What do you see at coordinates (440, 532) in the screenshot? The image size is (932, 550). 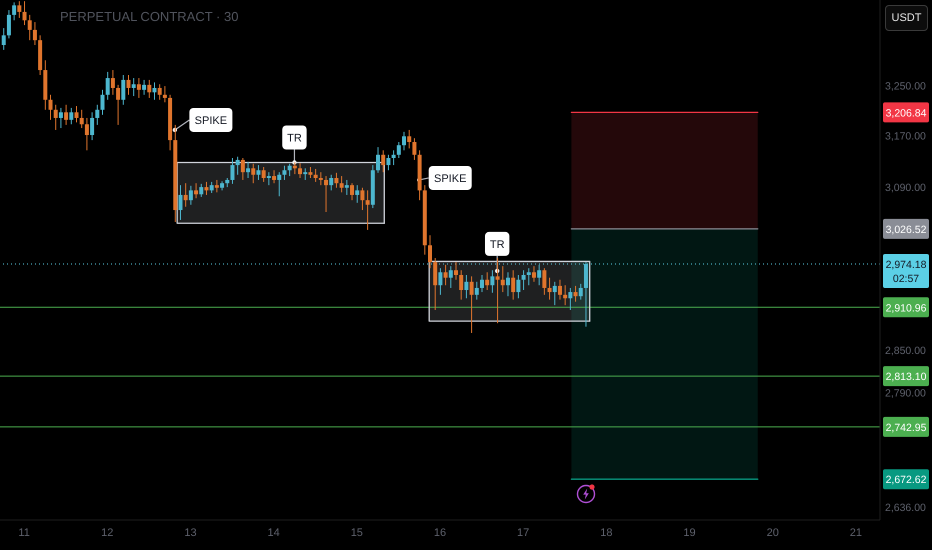 I see `x-tick-label: 16` at bounding box center [440, 532].